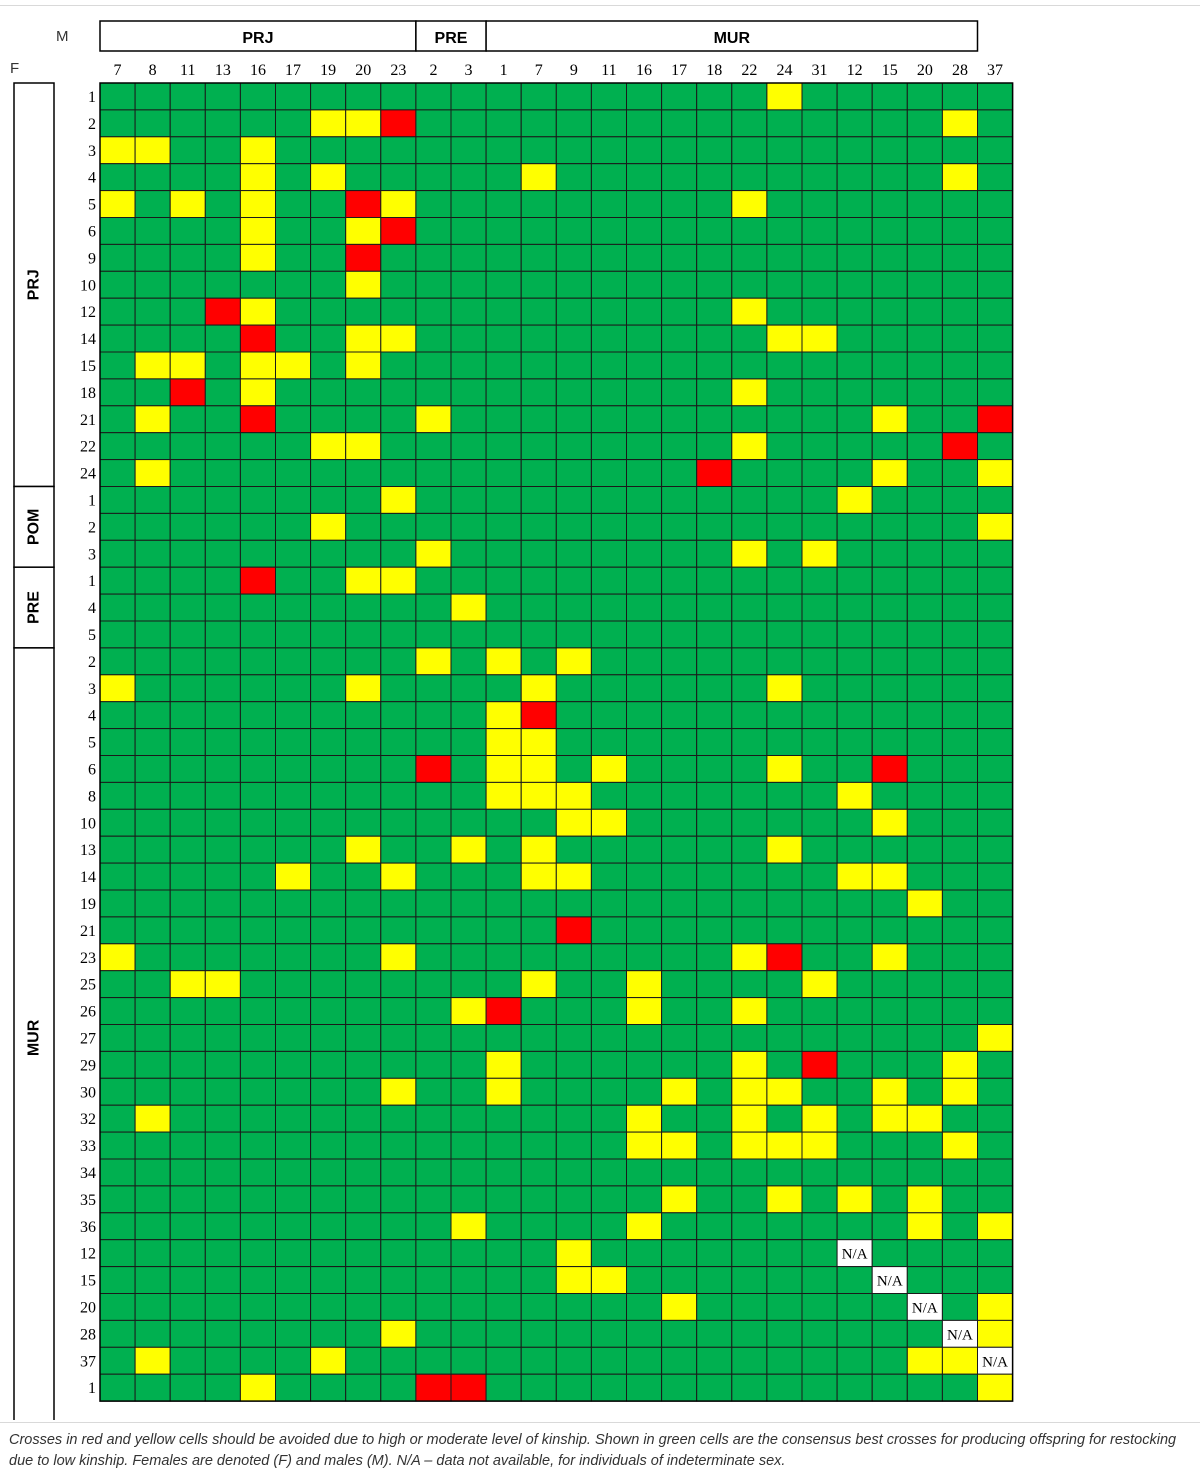 The height and width of the screenshot is (1477, 1200). Describe the element at coordinates (88, 285) in the screenshot. I see `row-label: 10` at that location.